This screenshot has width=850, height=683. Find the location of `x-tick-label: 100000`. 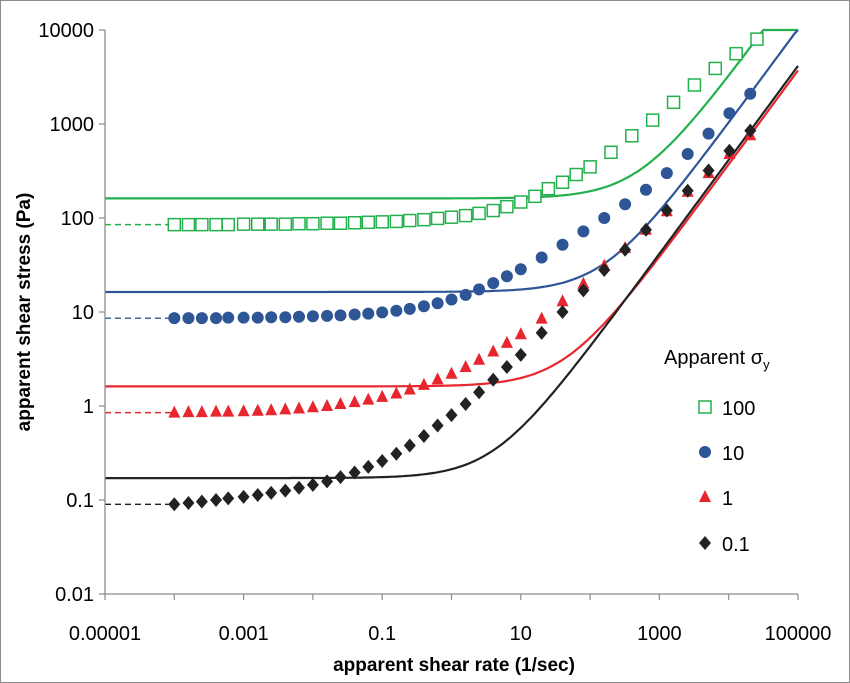

x-tick-label: 100000 is located at coordinates (798, 634).